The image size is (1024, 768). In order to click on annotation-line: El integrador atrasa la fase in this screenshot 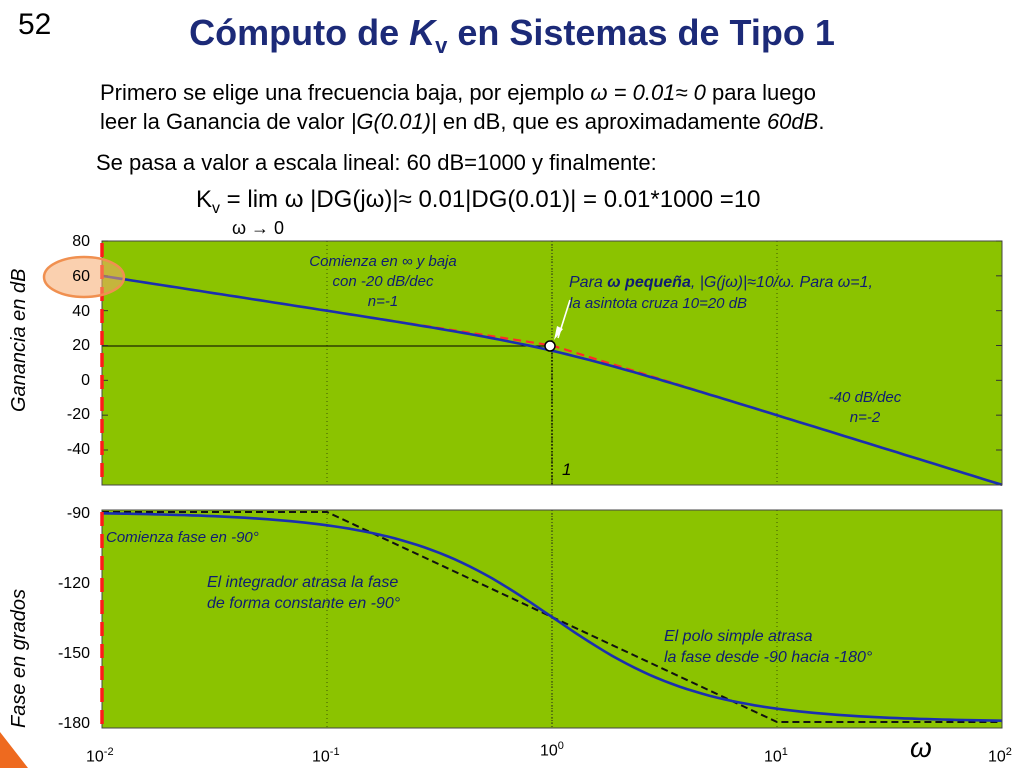, I will do `click(303, 582)`.